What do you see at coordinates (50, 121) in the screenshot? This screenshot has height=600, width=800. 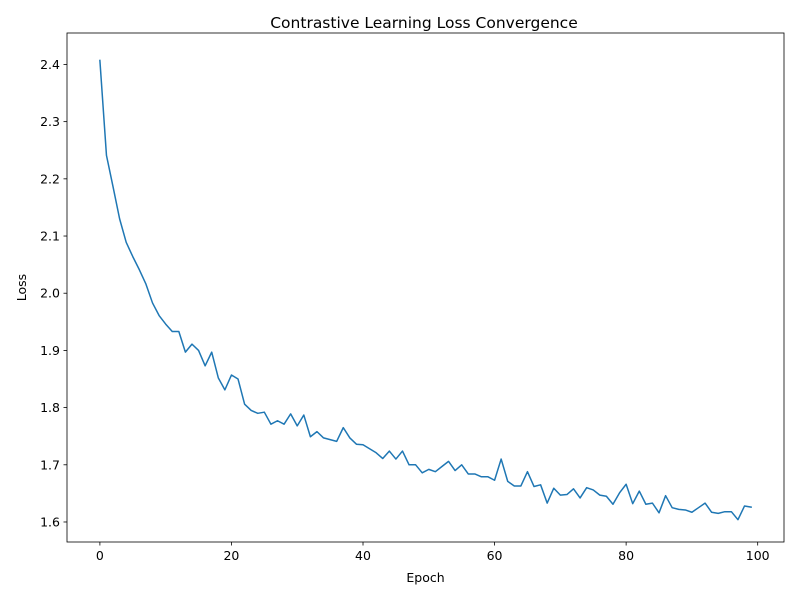 I see `y-tick-label: 2.3` at bounding box center [50, 121].